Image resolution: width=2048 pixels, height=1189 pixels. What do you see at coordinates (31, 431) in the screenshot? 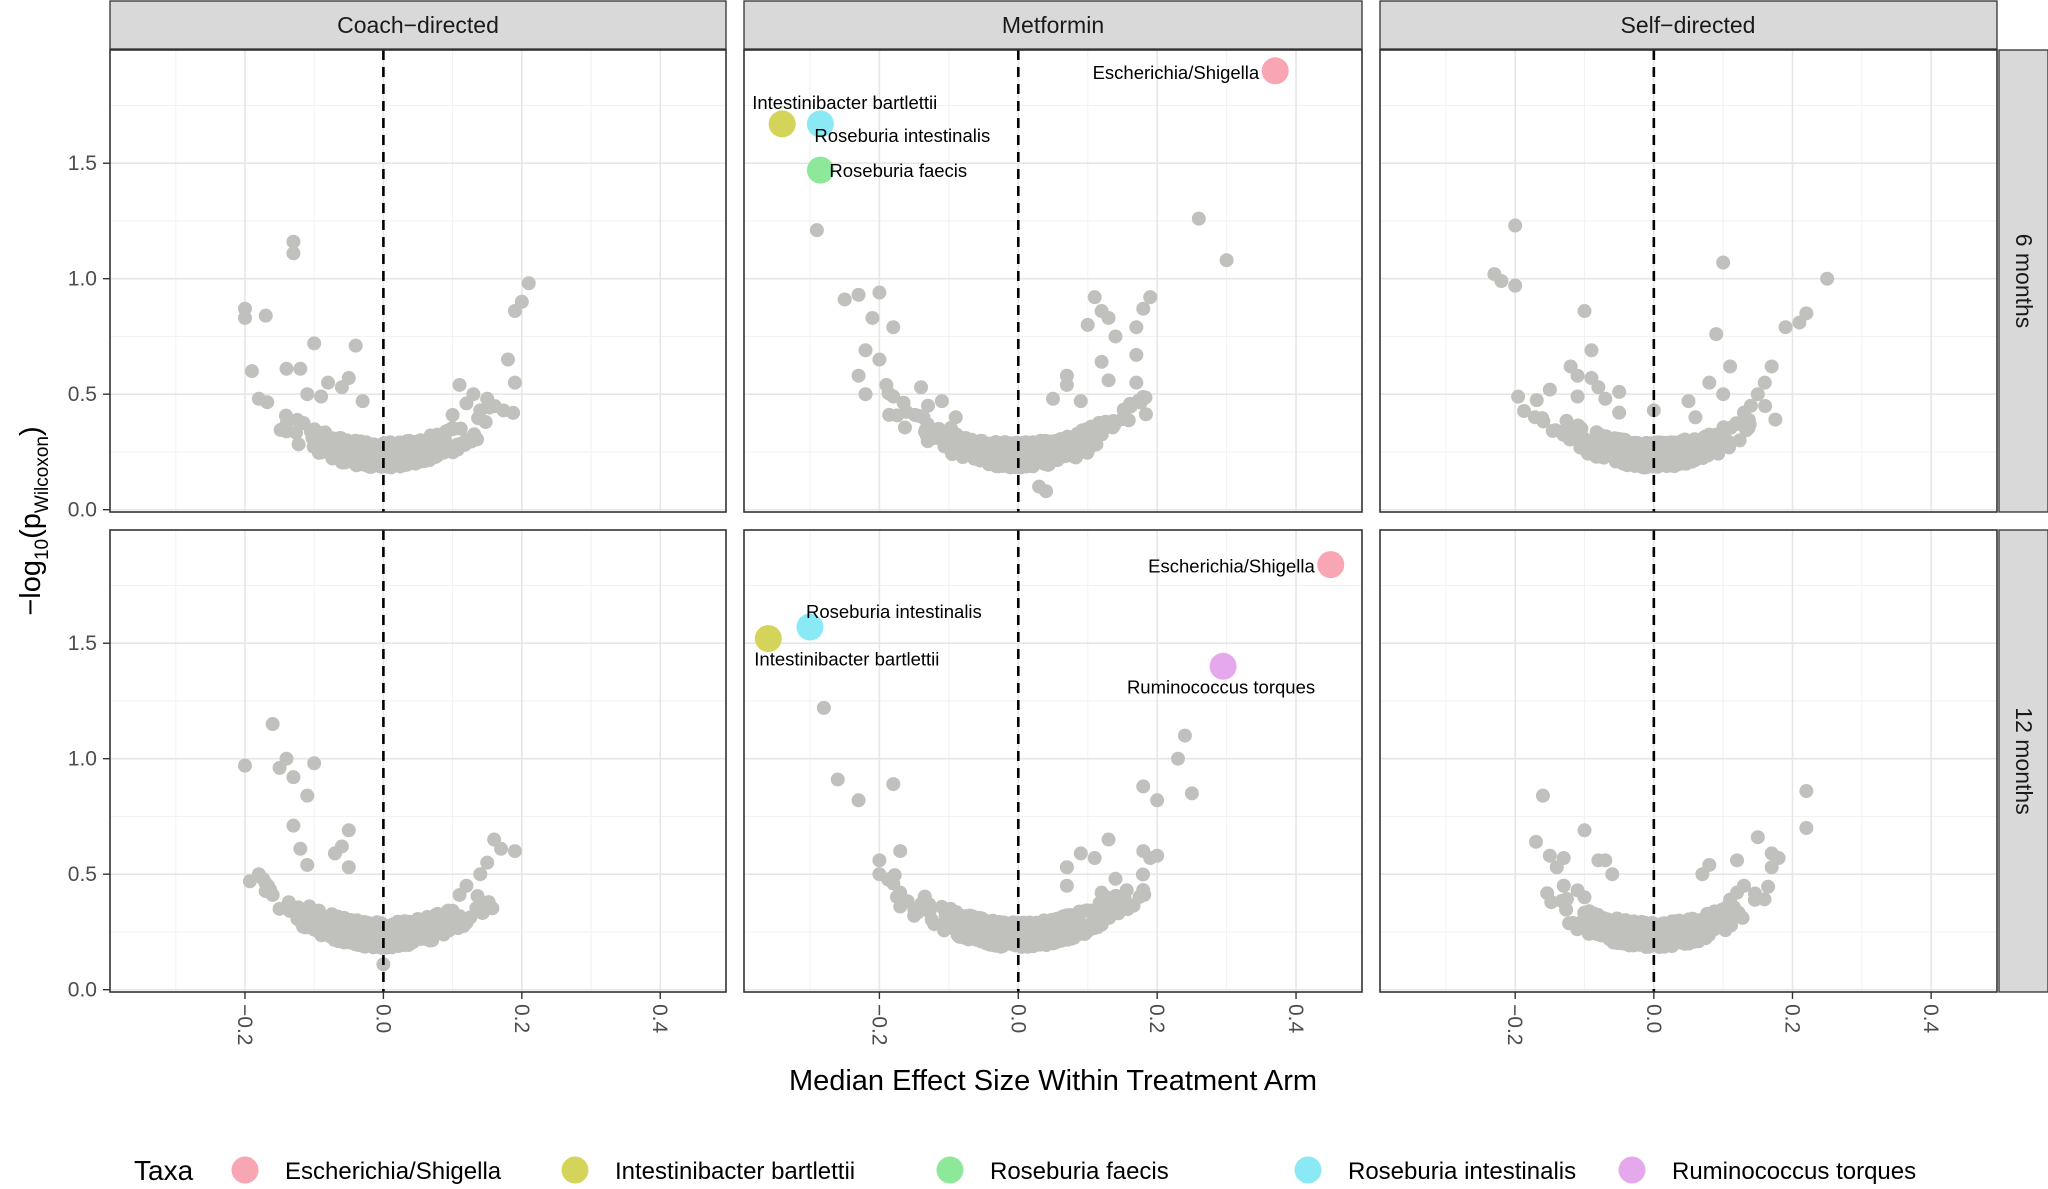
I see `y-axis-title-part: )` at bounding box center [31, 431].